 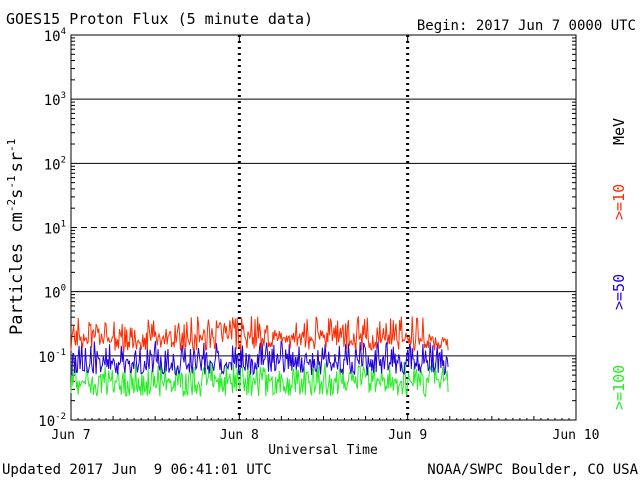 What do you see at coordinates (532, 470) in the screenshot?
I see `source-credit: NOAA/SWPC Boulder, CO USA` at bounding box center [532, 470].